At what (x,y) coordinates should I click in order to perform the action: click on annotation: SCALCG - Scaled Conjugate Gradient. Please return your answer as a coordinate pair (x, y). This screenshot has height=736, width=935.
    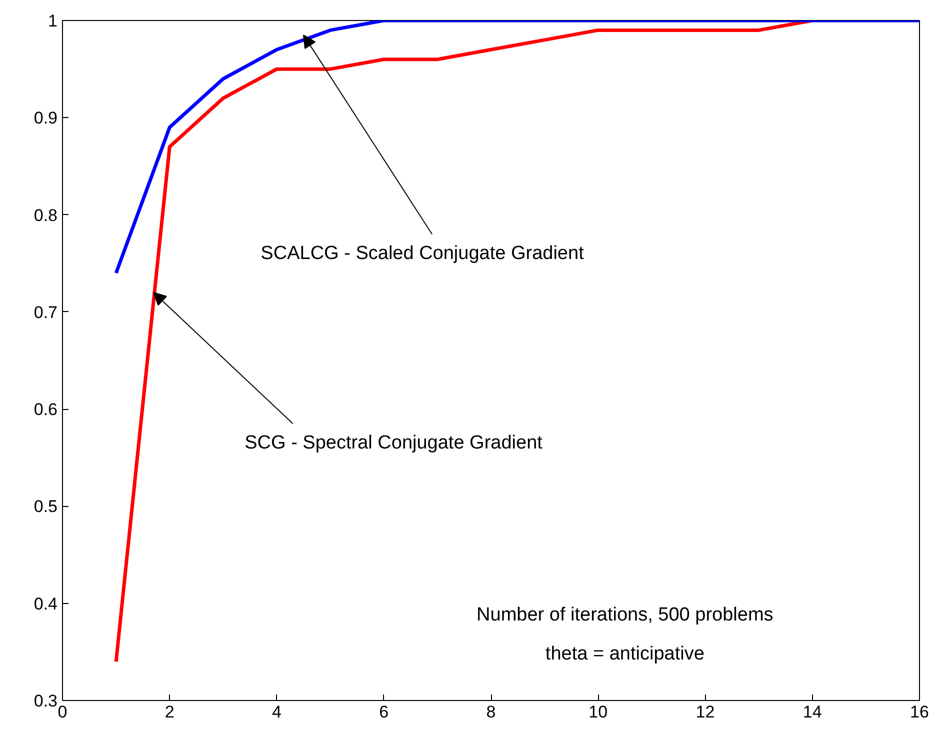
    Looking at the image, I should click on (422, 253).